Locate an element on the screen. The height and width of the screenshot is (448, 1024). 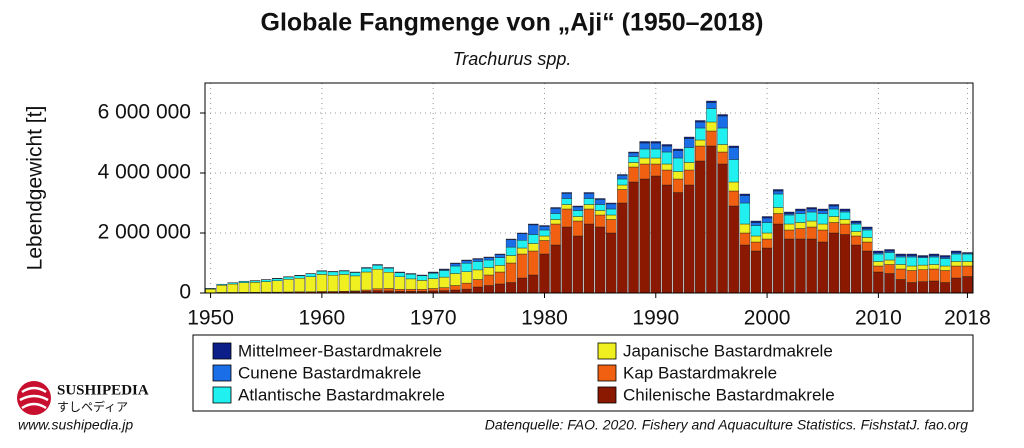
legend-label: Cunene Bastardmakrele is located at coordinates (329, 372).